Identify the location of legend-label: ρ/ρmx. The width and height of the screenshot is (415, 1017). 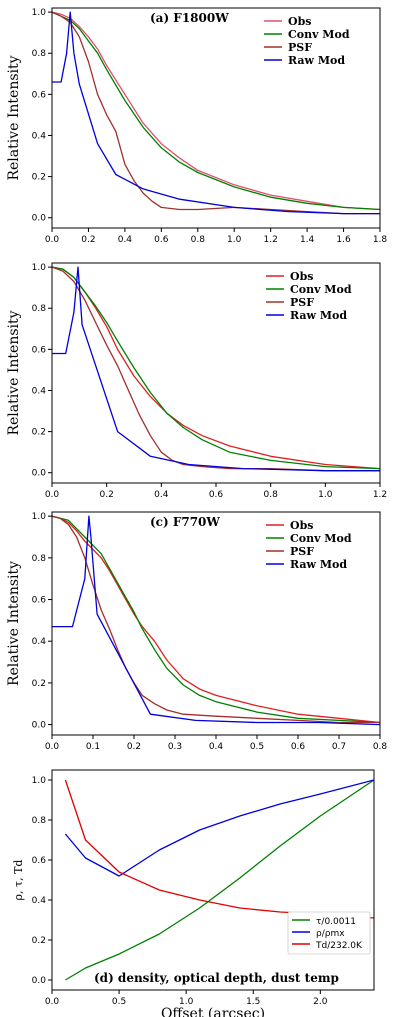
(330, 934).